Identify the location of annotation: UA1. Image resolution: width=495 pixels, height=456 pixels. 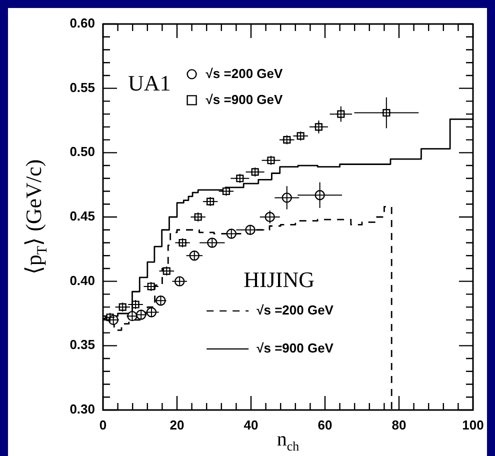
(149, 83).